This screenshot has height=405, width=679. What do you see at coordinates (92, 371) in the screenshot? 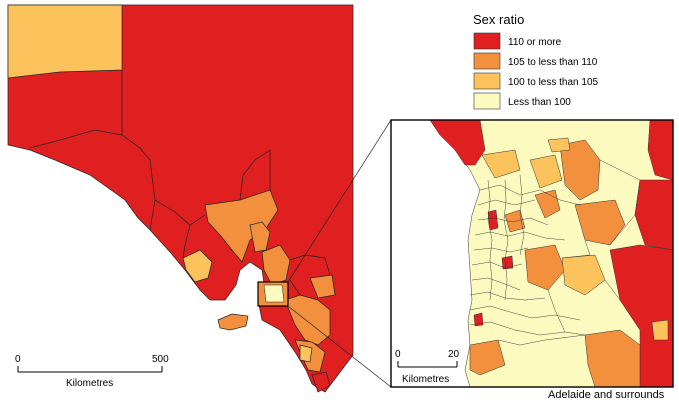
I see `main-scale-bar: 0 500 Kilometres` at bounding box center [92, 371].